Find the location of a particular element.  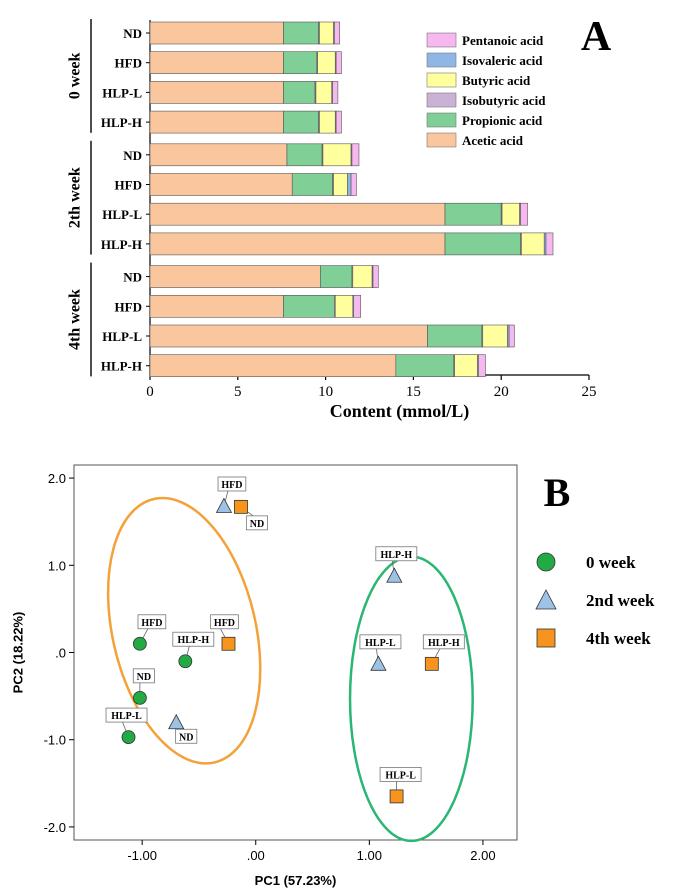

legend-label: Acetic acid is located at coordinates (493, 140).